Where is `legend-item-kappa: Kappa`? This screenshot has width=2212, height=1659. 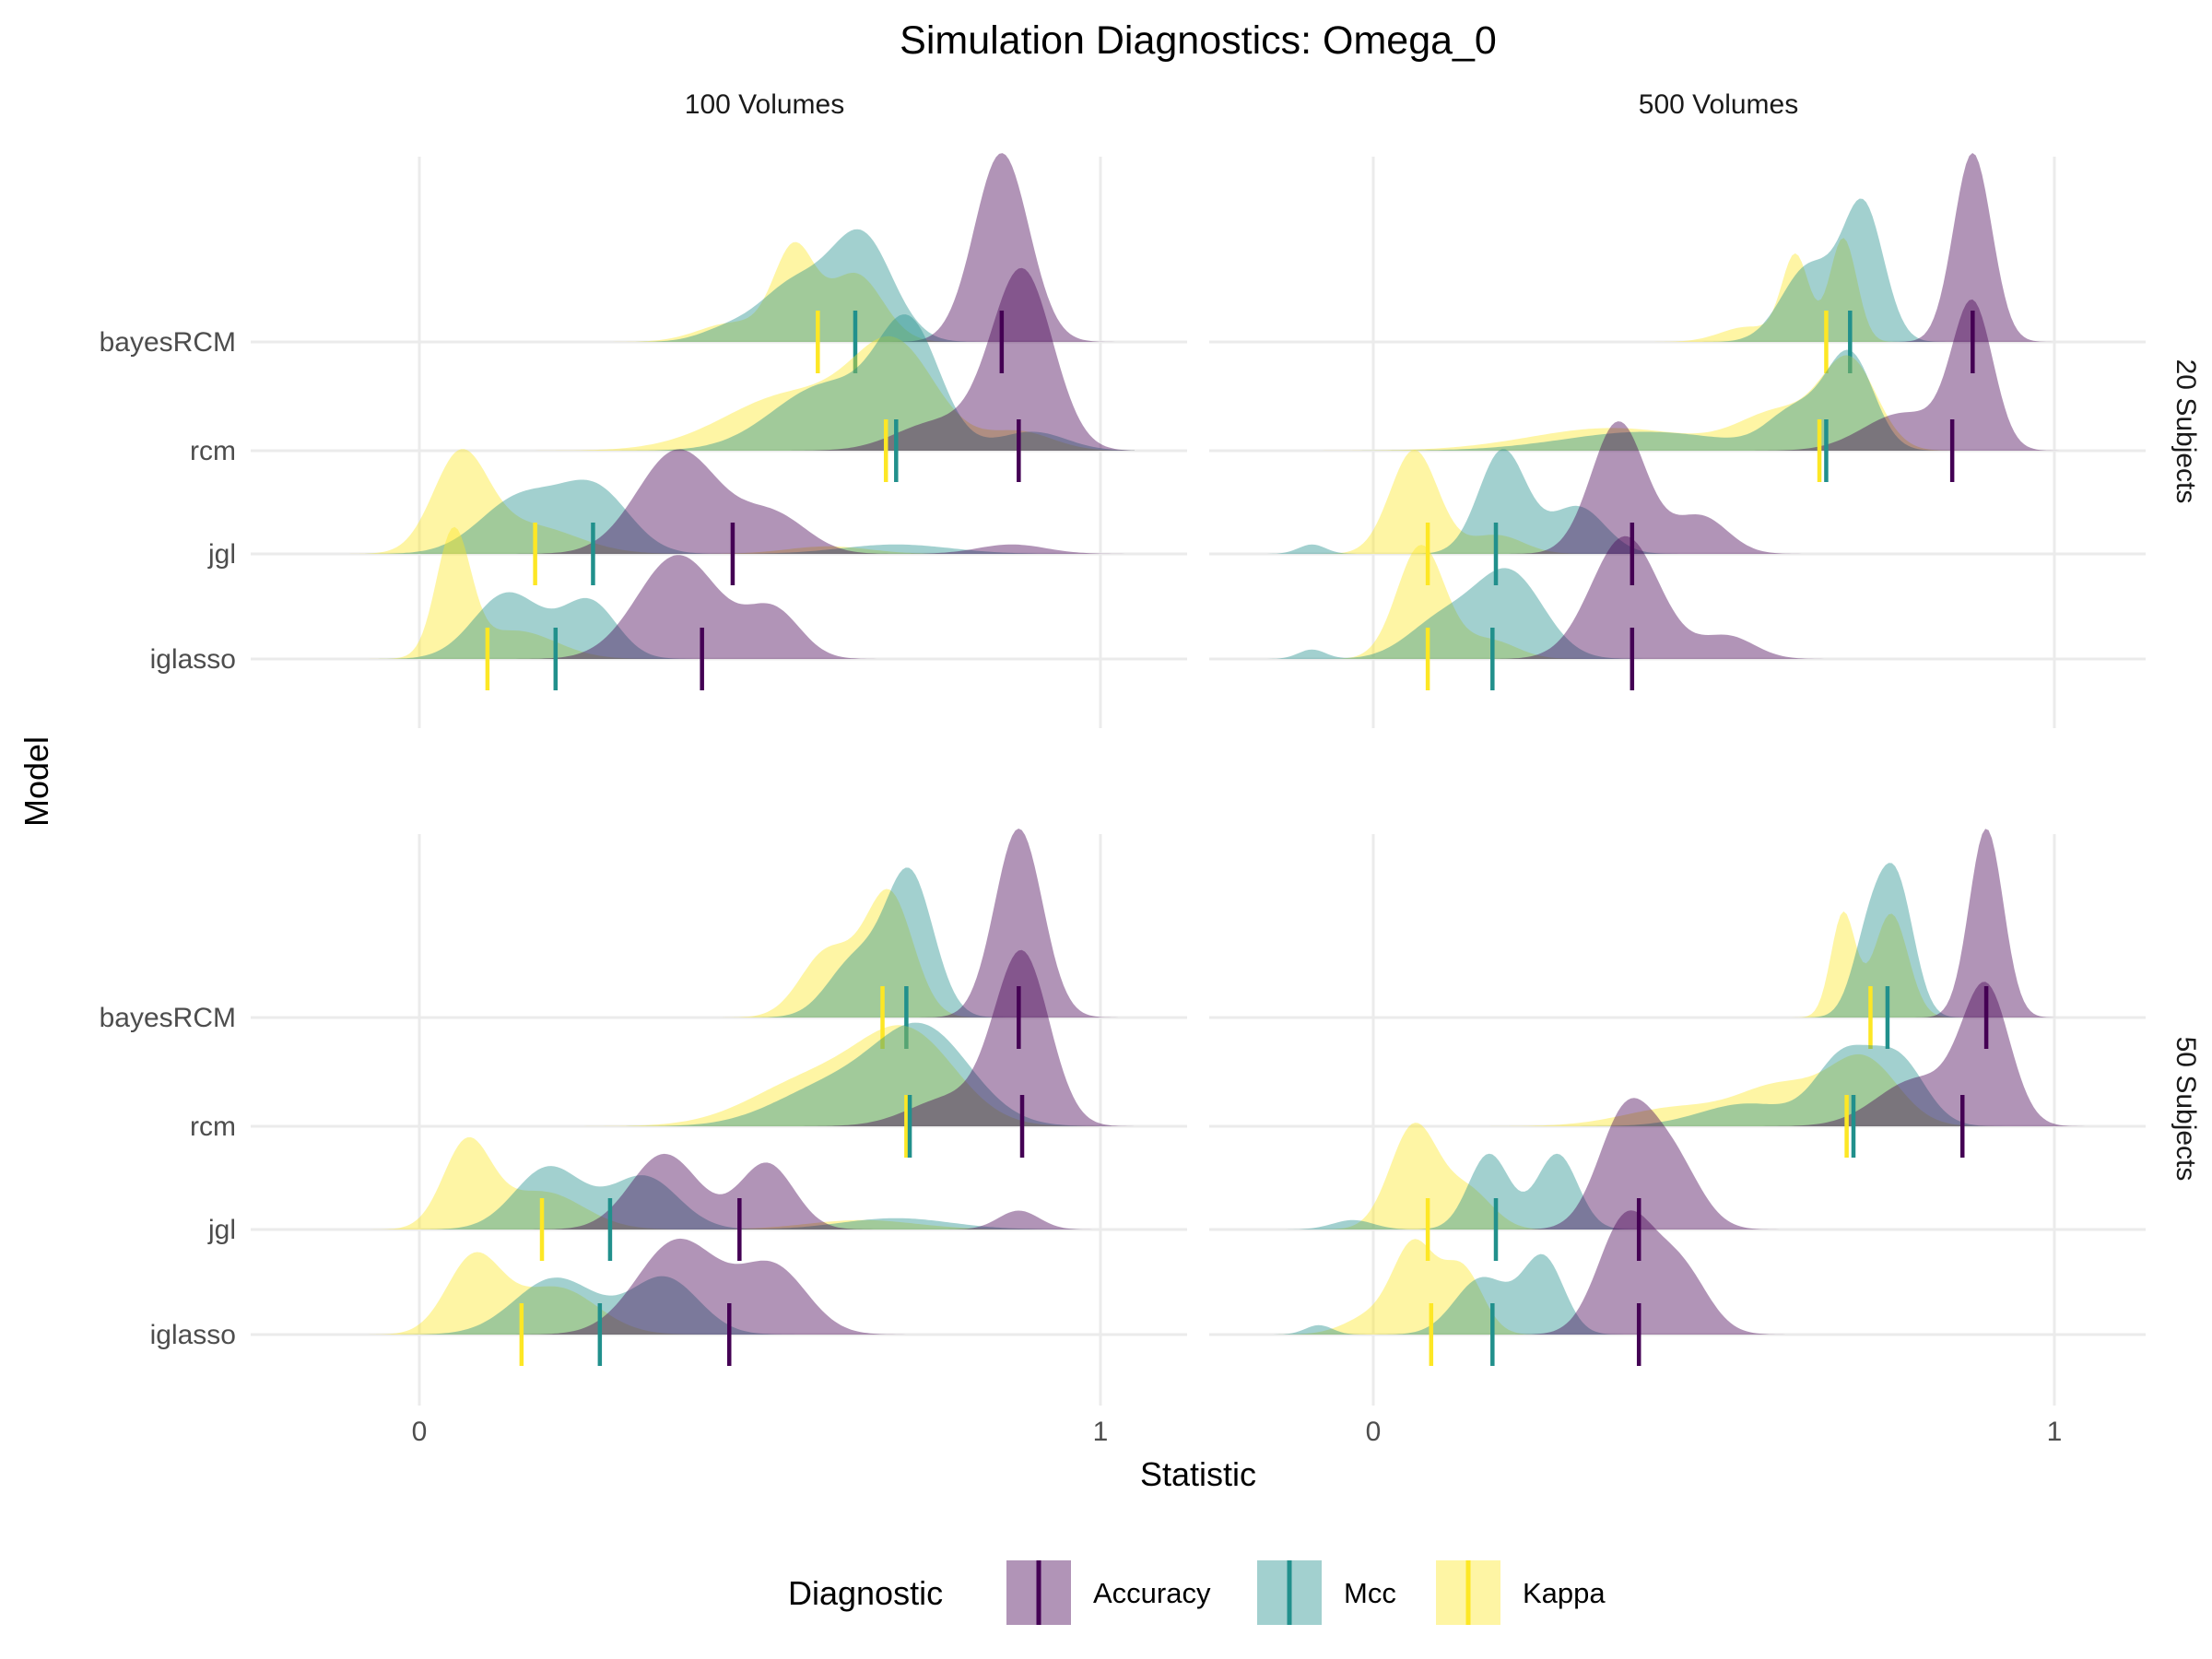 legend-item-kappa: Kappa is located at coordinates (1521, 1592).